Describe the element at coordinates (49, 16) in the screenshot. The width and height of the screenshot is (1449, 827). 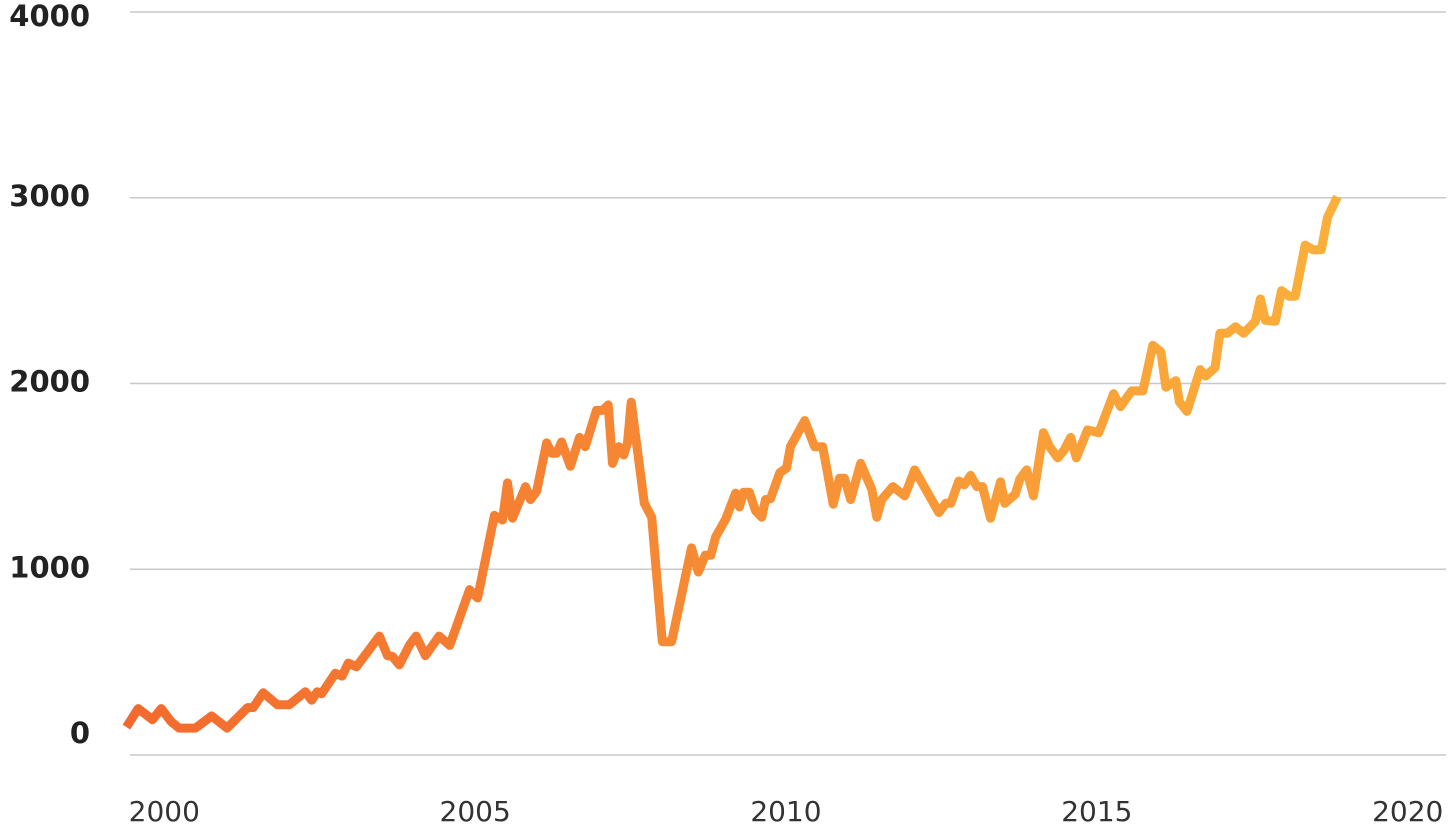
I see `y-tick-label: 4000` at that location.